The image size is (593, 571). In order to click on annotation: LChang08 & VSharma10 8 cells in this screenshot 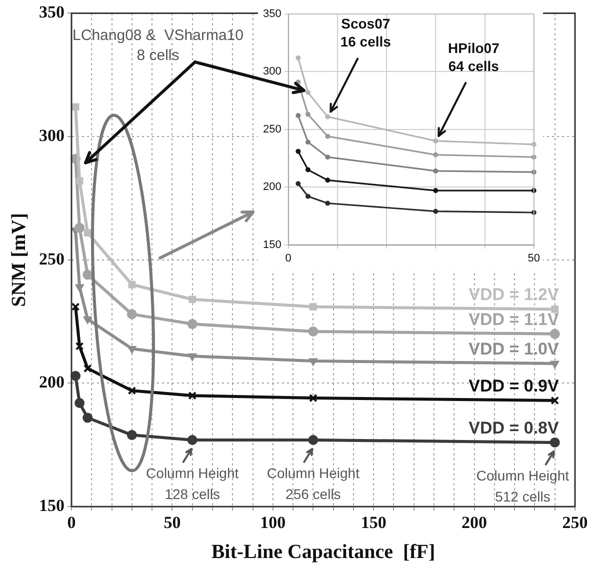, I will do `click(158, 45)`.